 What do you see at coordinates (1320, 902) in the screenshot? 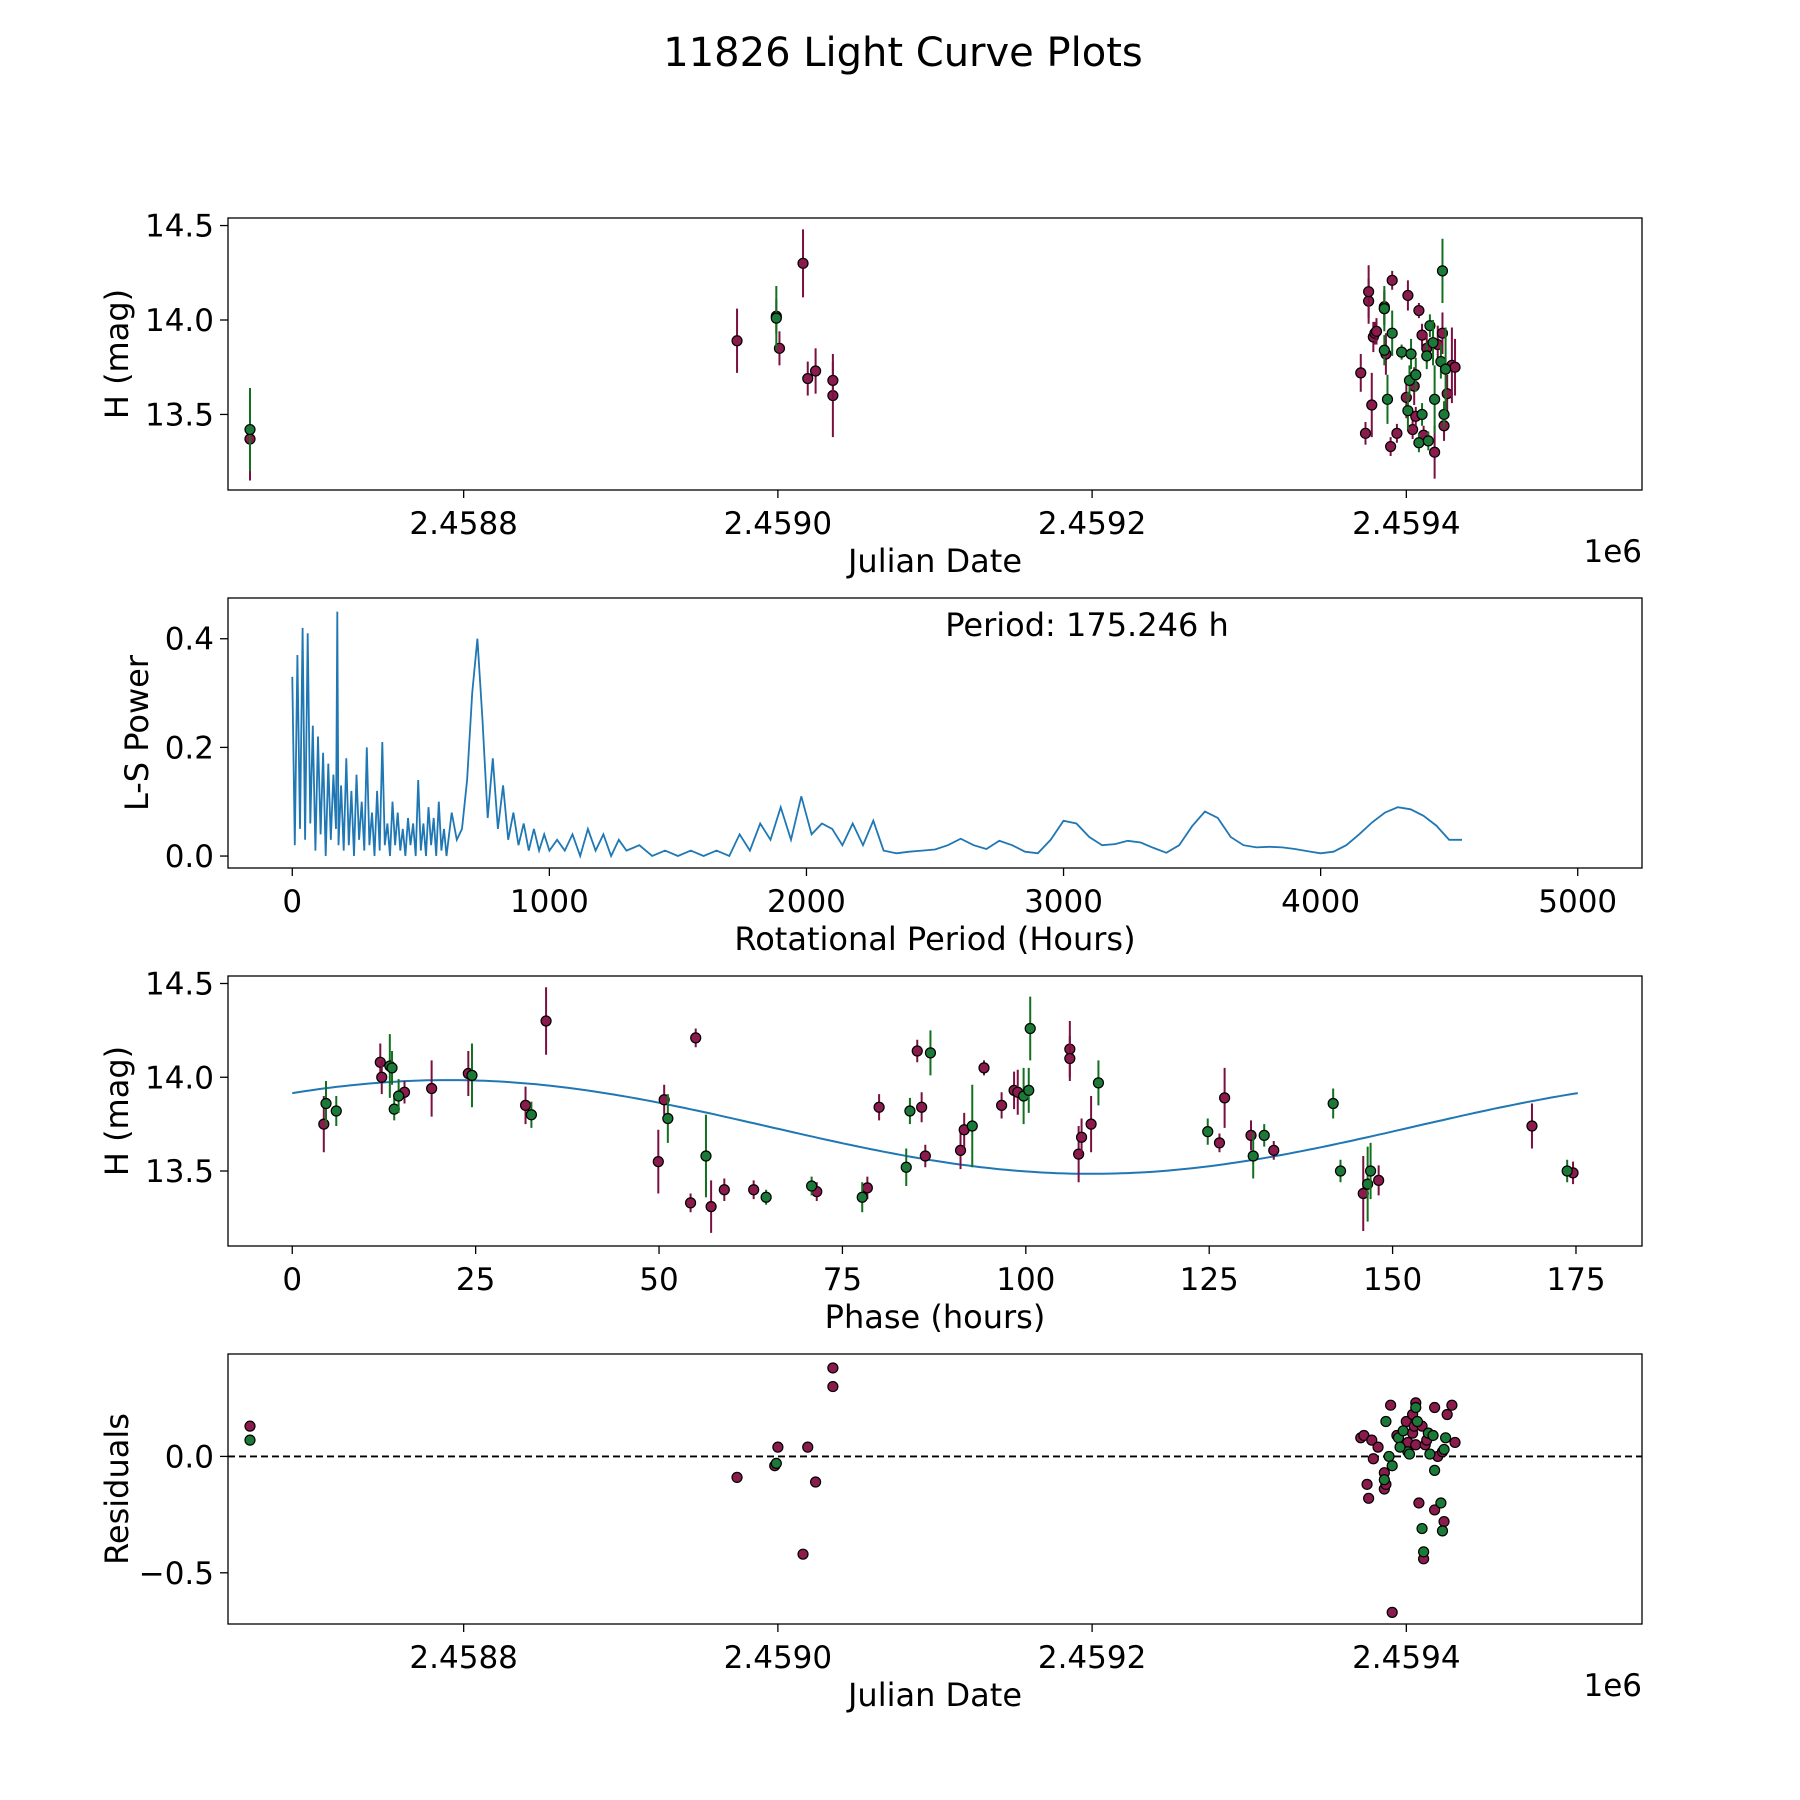
I see `periodogram-xtick-label: 4000` at bounding box center [1320, 902].